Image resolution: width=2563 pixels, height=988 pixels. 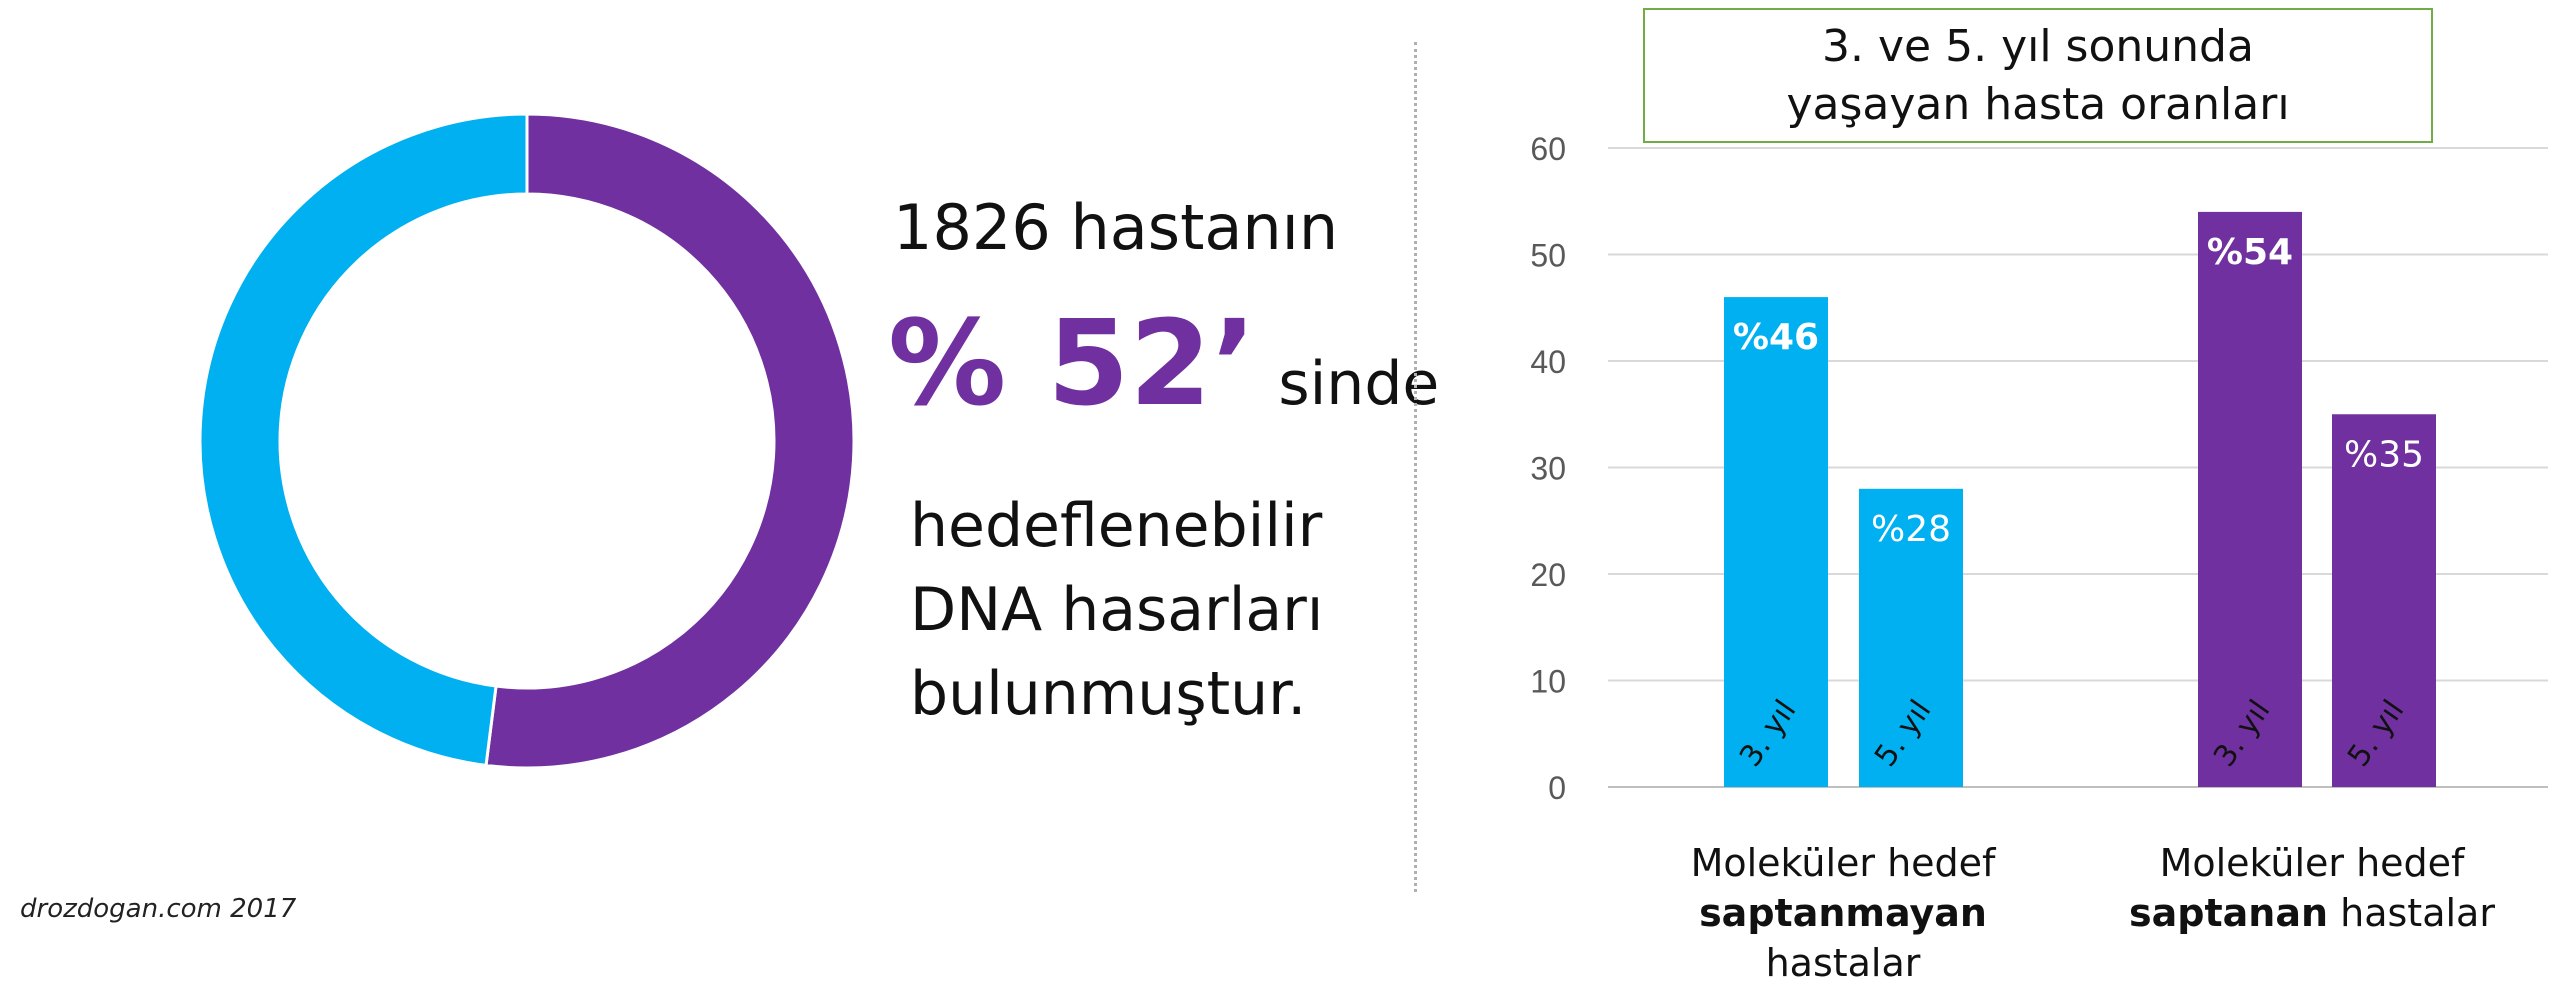 I want to click on bar-value-label-3: %54, so click(x=2250, y=252).